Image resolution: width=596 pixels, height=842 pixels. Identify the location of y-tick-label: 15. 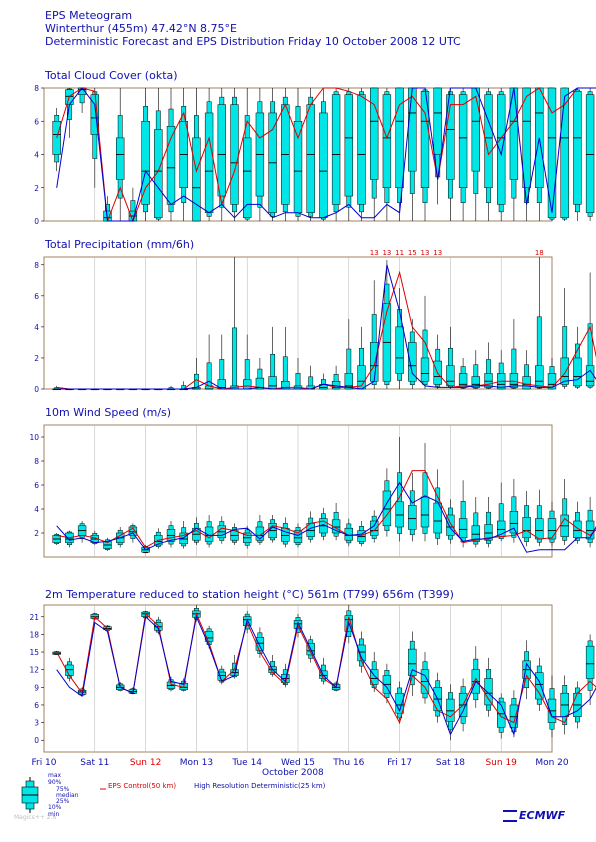
(34, 652).